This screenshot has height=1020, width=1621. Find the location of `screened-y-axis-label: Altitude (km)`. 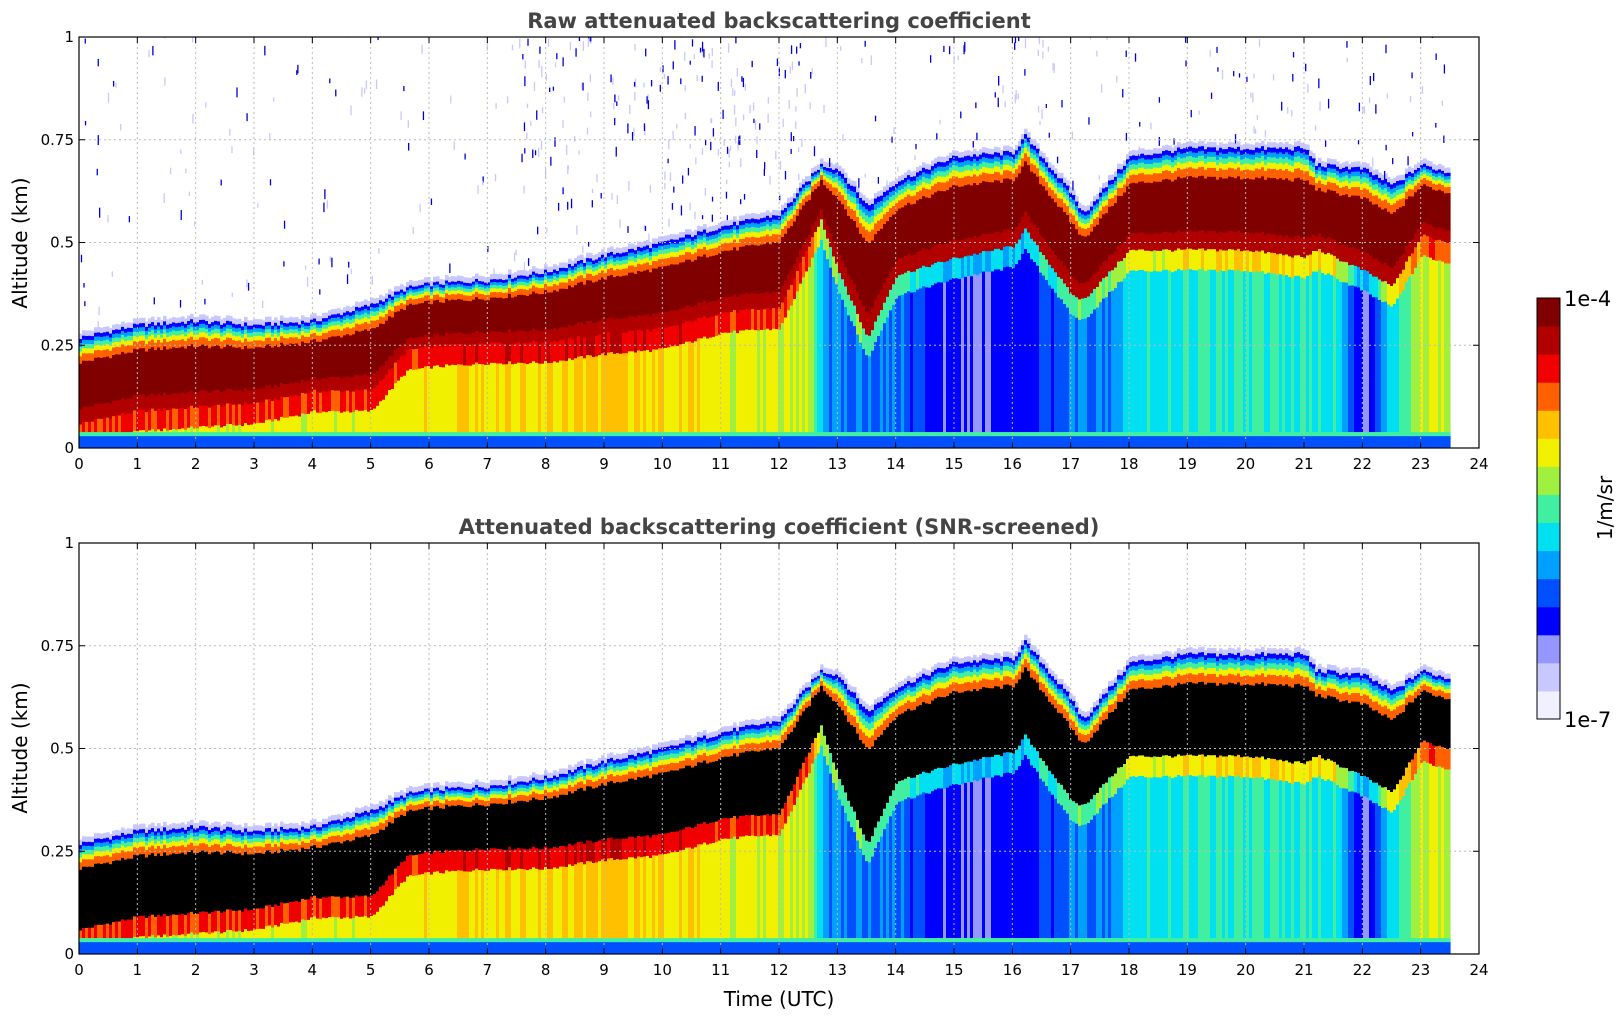

screened-y-axis-label: Altitude (km) is located at coordinates (20, 747).